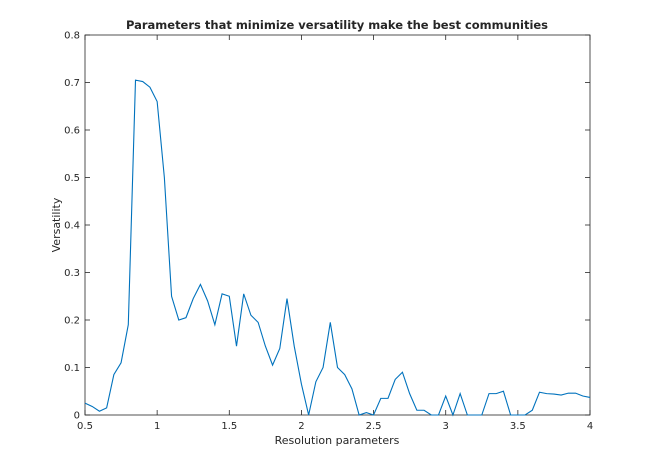 This screenshot has height=466, width=652. I want to click on y-tick-label: 0.4, so click(72, 226).